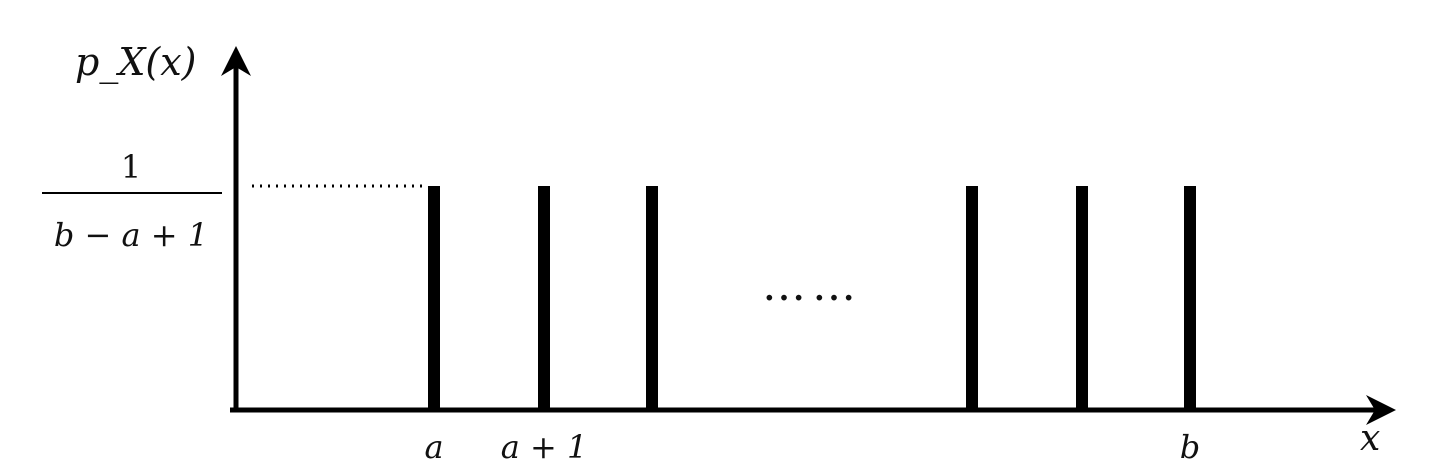 The image size is (1450, 470). What do you see at coordinates (544, 447) in the screenshot?
I see `x-tick-label: a + 1` at bounding box center [544, 447].